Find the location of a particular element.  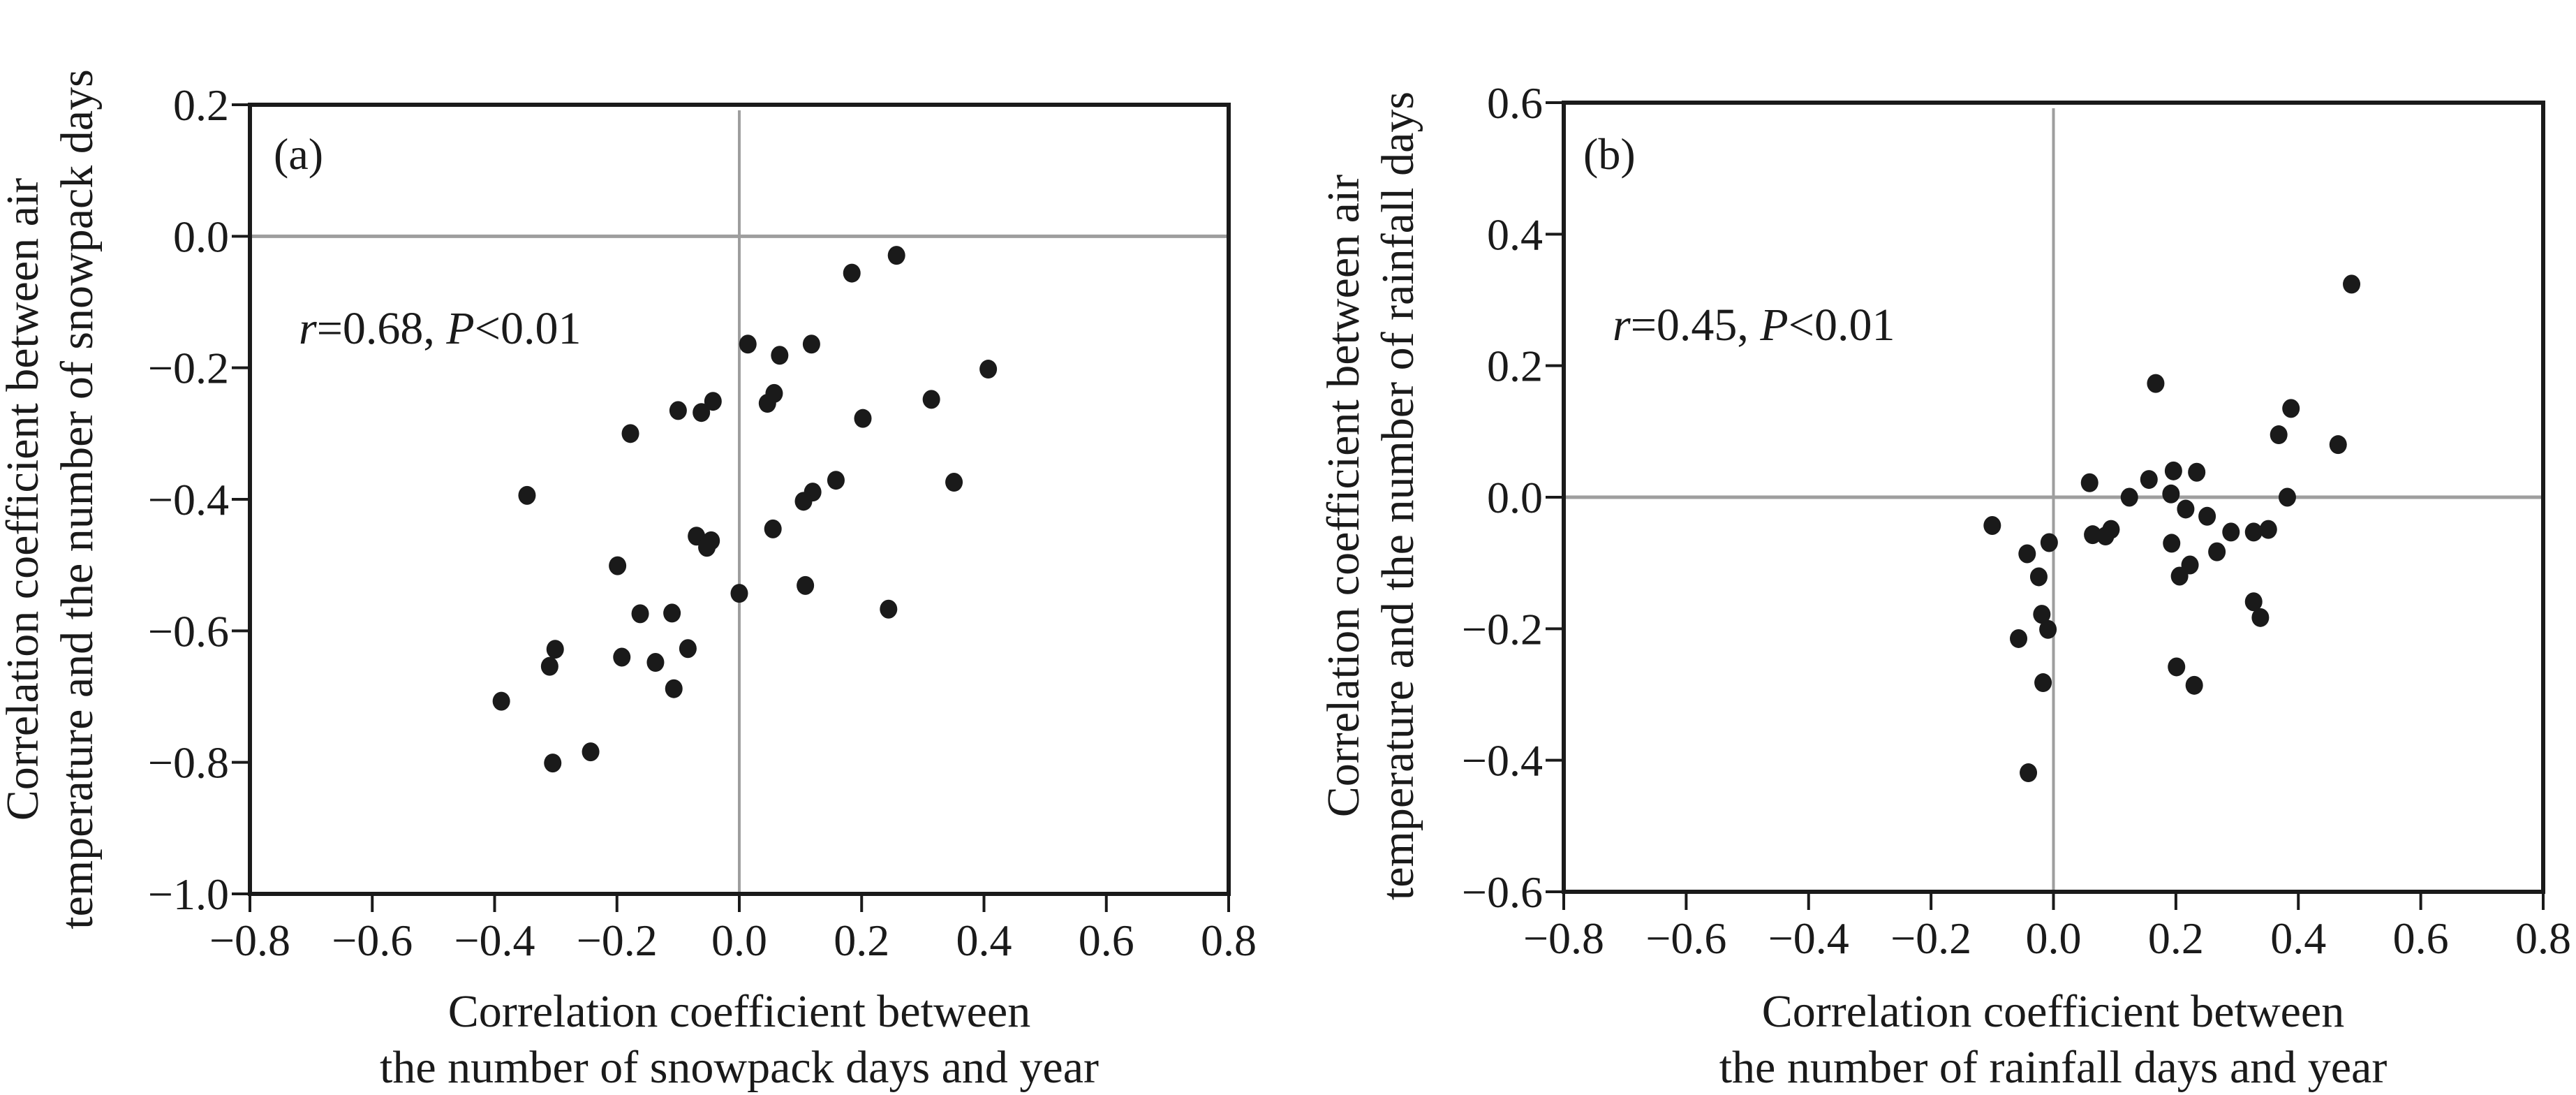

x-axis-title-line-1: Correlation coefficient between is located at coordinates (739, 1011).